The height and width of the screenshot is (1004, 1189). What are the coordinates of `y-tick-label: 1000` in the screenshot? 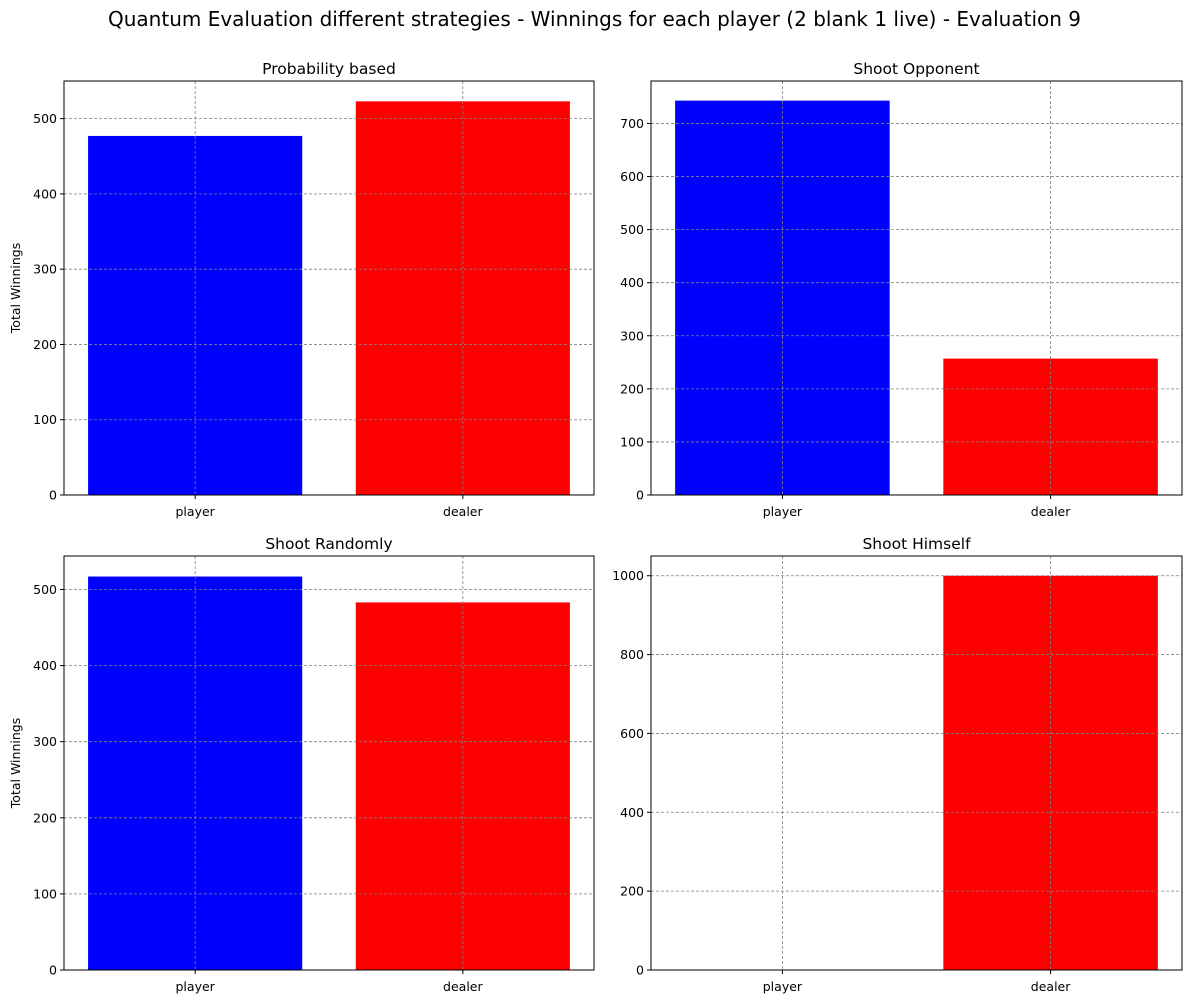 It's located at (628, 575).